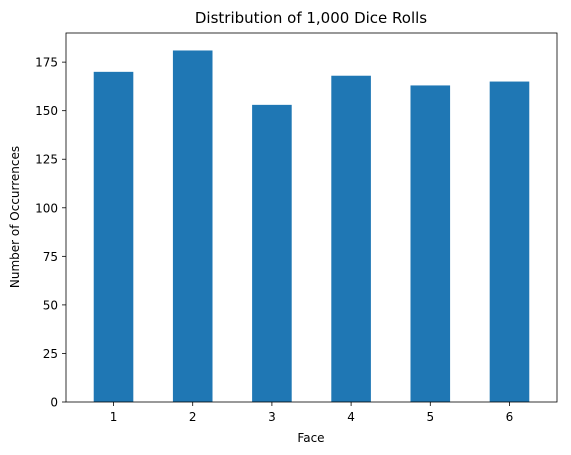 Image resolution: width=571 pixels, height=455 pixels. What do you see at coordinates (46, 160) in the screenshot?
I see `y-tick-label: 125` at bounding box center [46, 160].